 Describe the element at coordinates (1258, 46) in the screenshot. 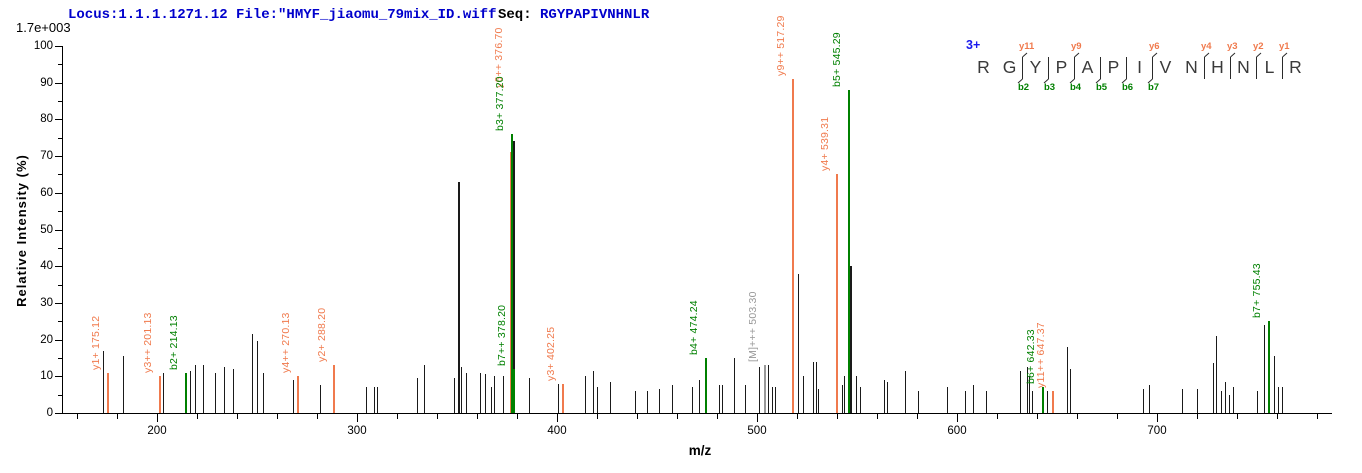

I see `y-ion-mark-label: y2` at that location.